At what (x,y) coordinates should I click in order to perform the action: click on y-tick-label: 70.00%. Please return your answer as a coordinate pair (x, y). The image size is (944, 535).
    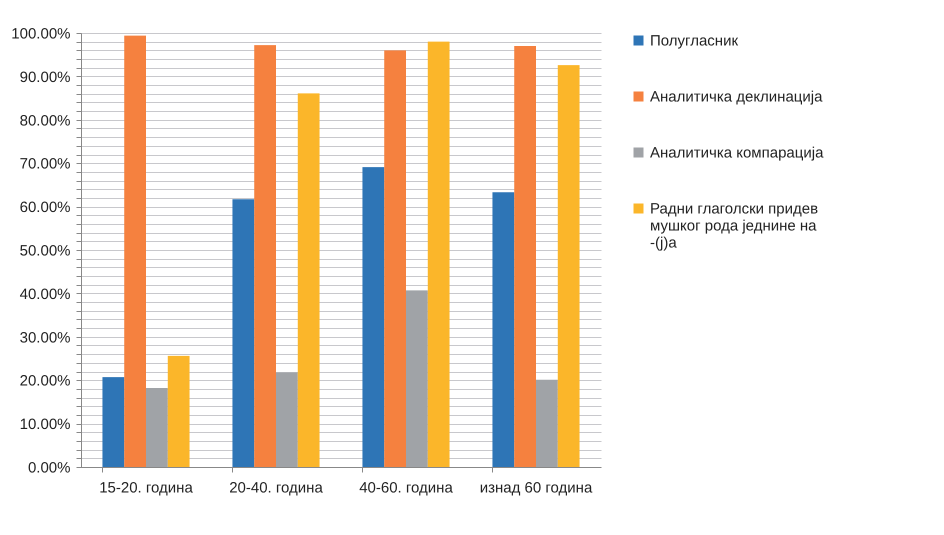
    Looking at the image, I should click on (45, 164).